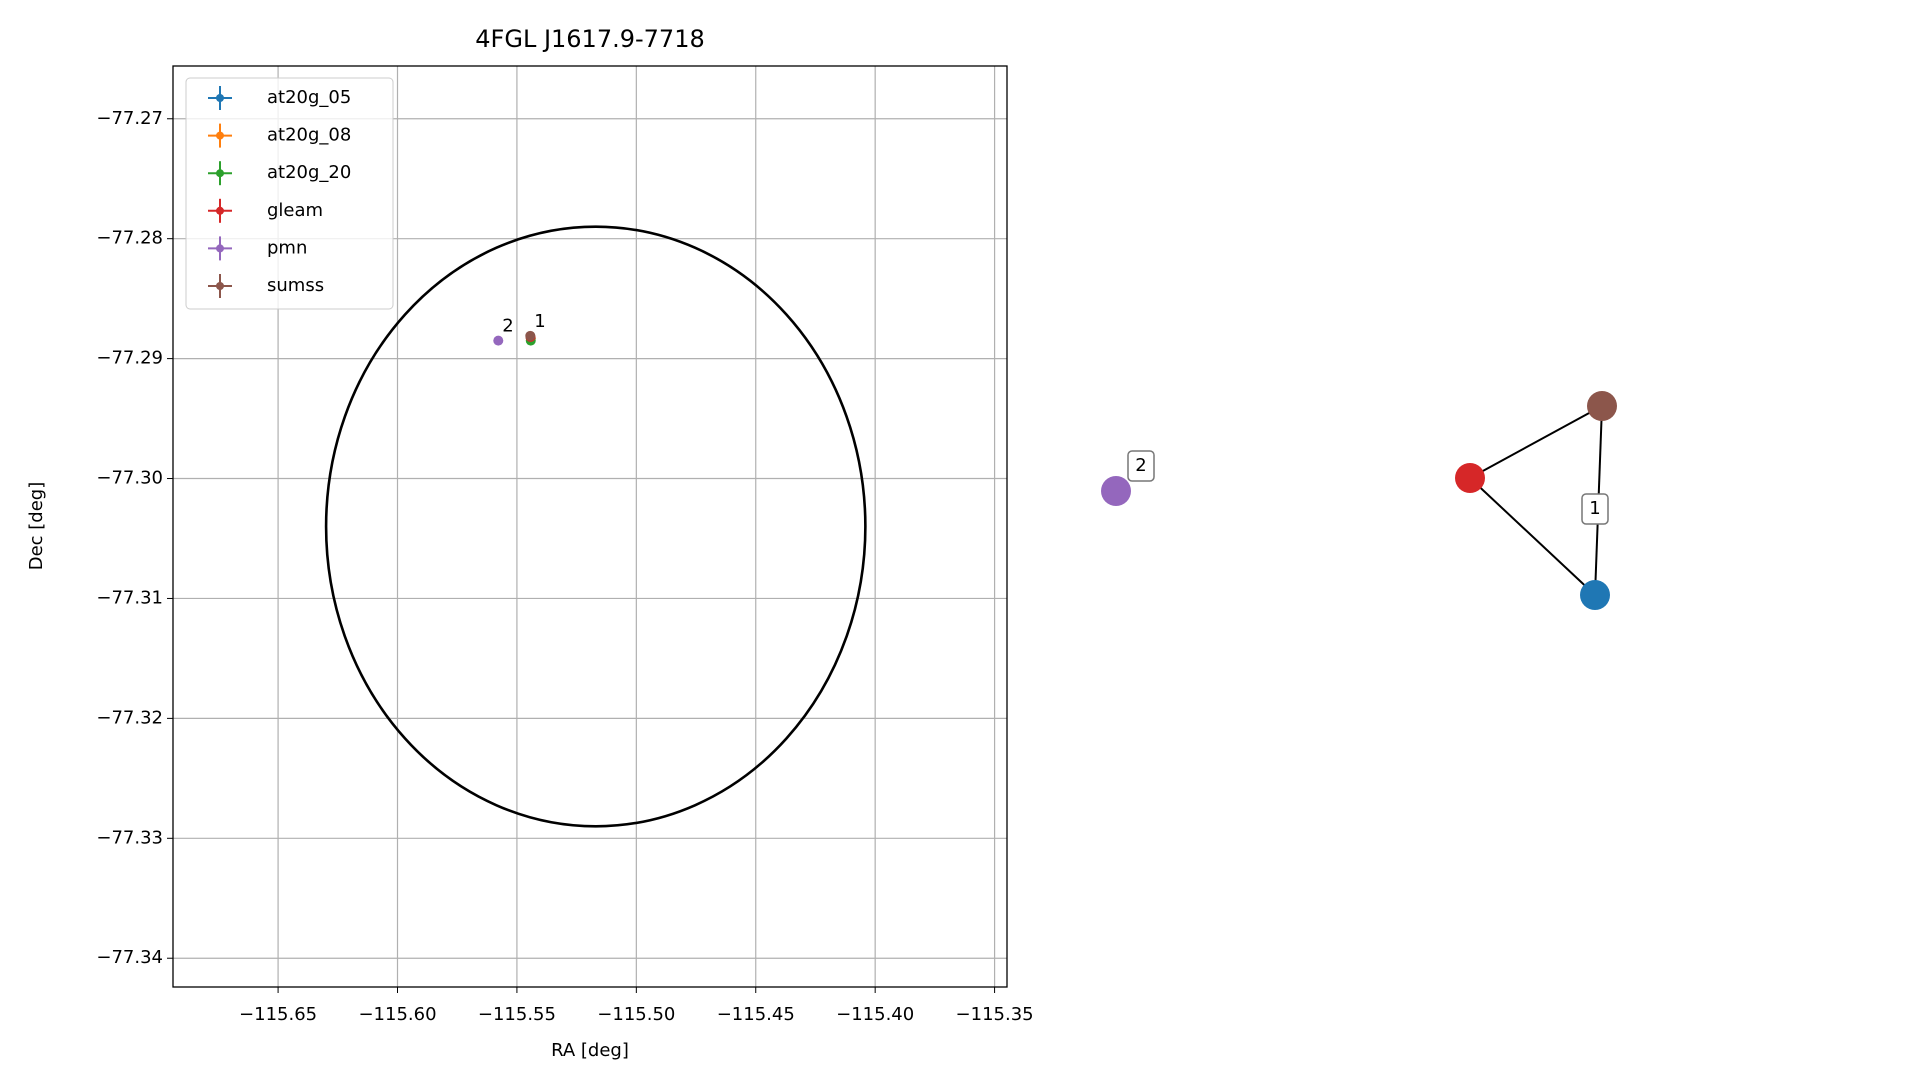  I want to click on y-tick-label: −77.29, so click(129, 358).